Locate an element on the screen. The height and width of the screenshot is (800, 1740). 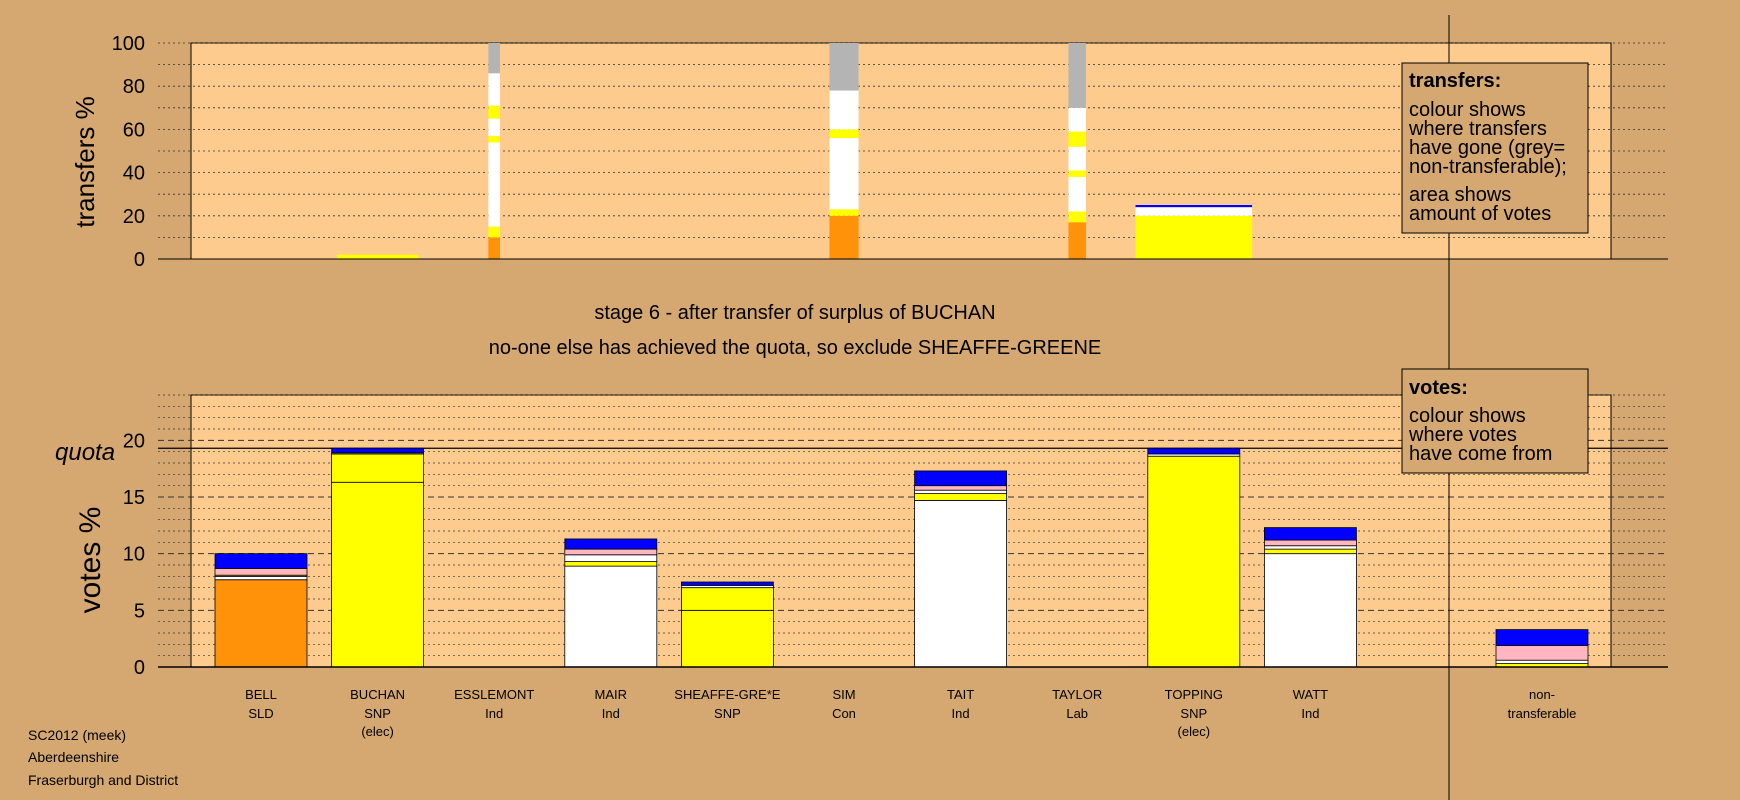
transfers-y-axis-label: transfers % is located at coordinates (85, 162).